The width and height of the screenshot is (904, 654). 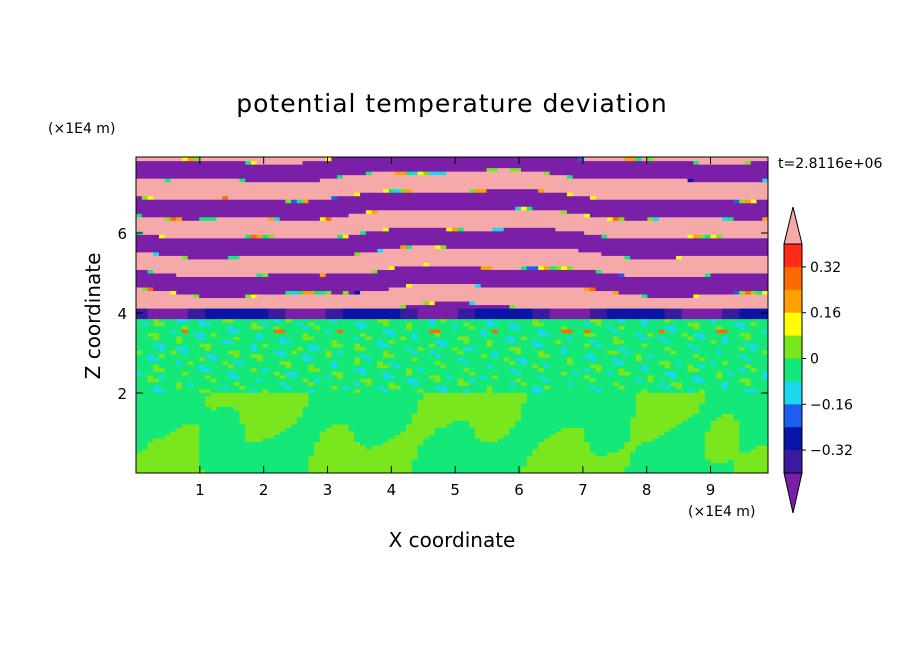 What do you see at coordinates (583, 490) in the screenshot?
I see `x-tick-label: 7` at bounding box center [583, 490].